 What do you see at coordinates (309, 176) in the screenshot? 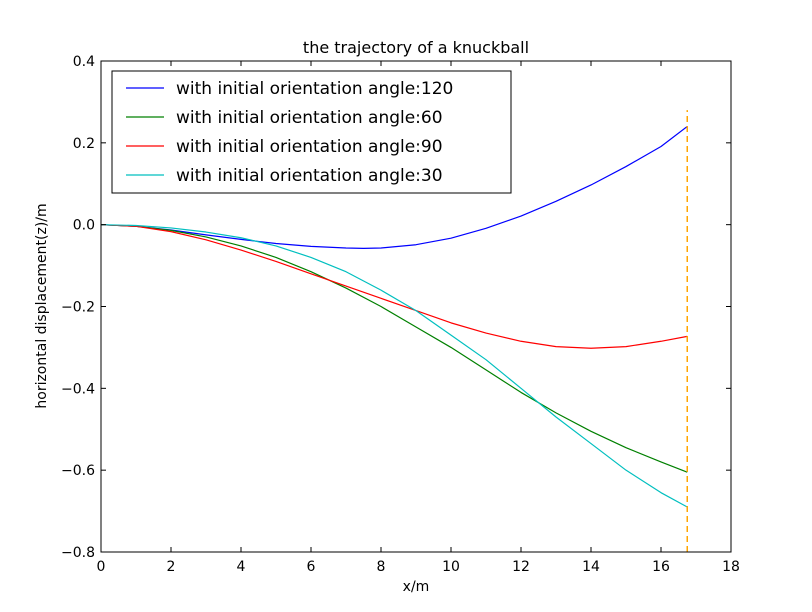
I see `legend-label-4: with initial orientation angle:30` at bounding box center [309, 176].